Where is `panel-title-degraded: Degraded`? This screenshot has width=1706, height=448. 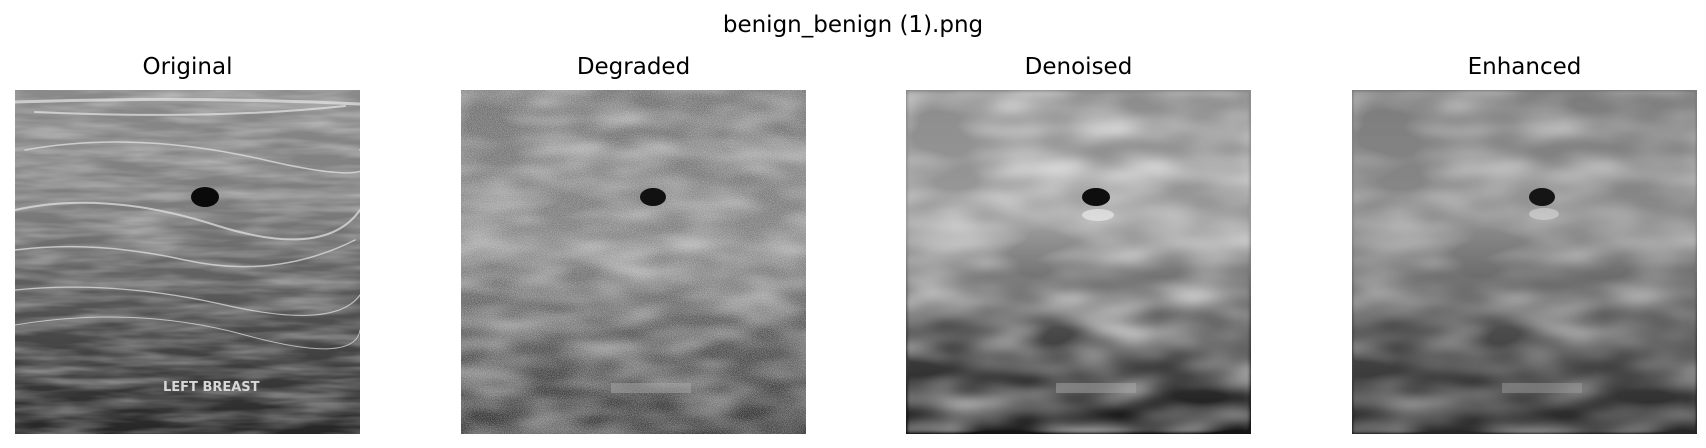 panel-title-degraded: Degraded is located at coordinates (633, 67).